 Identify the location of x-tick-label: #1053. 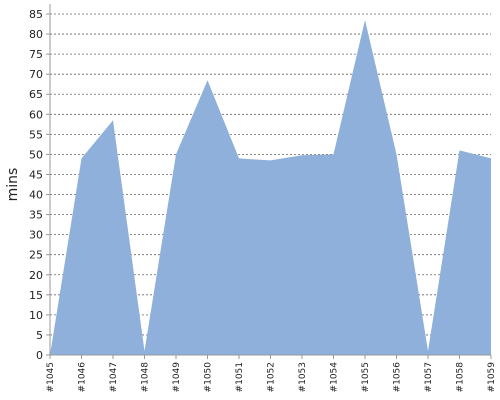
(303, 377).